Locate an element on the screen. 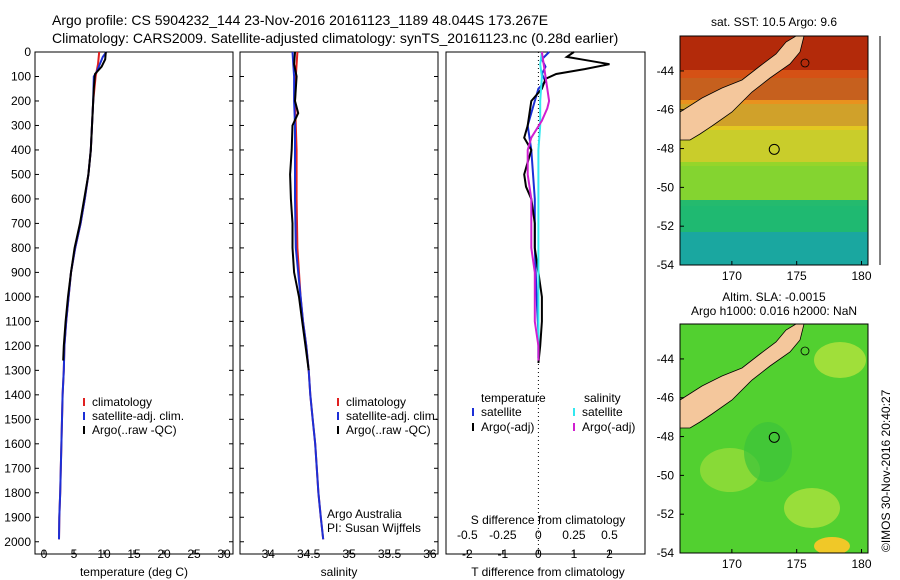 This screenshot has height=580, width=900. argo-position-marker is located at coordinates (774, 437).